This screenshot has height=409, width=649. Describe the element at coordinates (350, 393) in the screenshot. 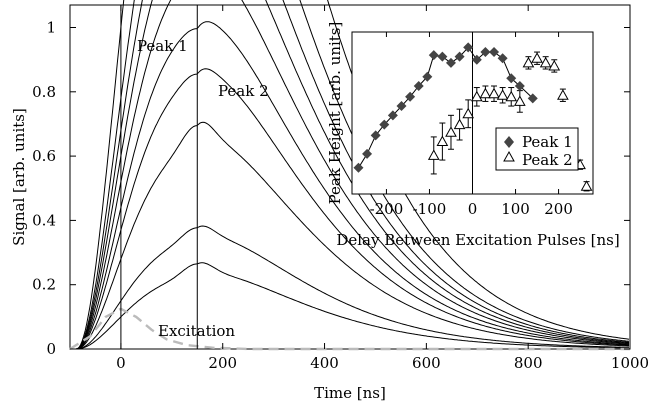

I see `x-axis-label: Time [ns]` at that location.